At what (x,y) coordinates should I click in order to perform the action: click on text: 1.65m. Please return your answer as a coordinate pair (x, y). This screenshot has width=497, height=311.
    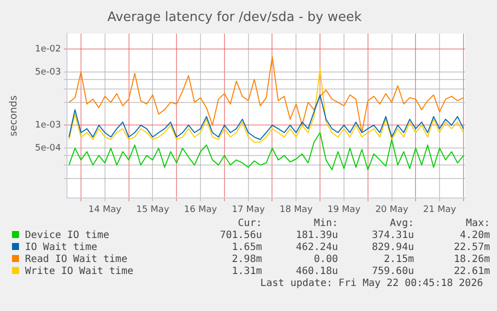
    Looking at the image, I should click on (246, 248).